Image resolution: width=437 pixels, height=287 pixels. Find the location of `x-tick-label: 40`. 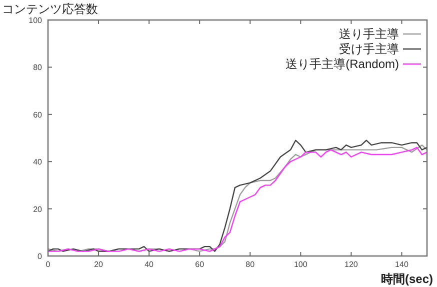

x-tick-label: 40 is located at coordinates (149, 264).